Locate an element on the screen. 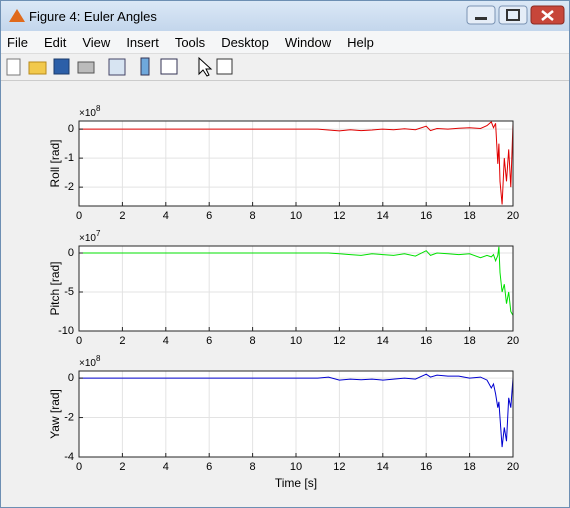  axis-multiplier: ×10⁷ is located at coordinates (90, 236).